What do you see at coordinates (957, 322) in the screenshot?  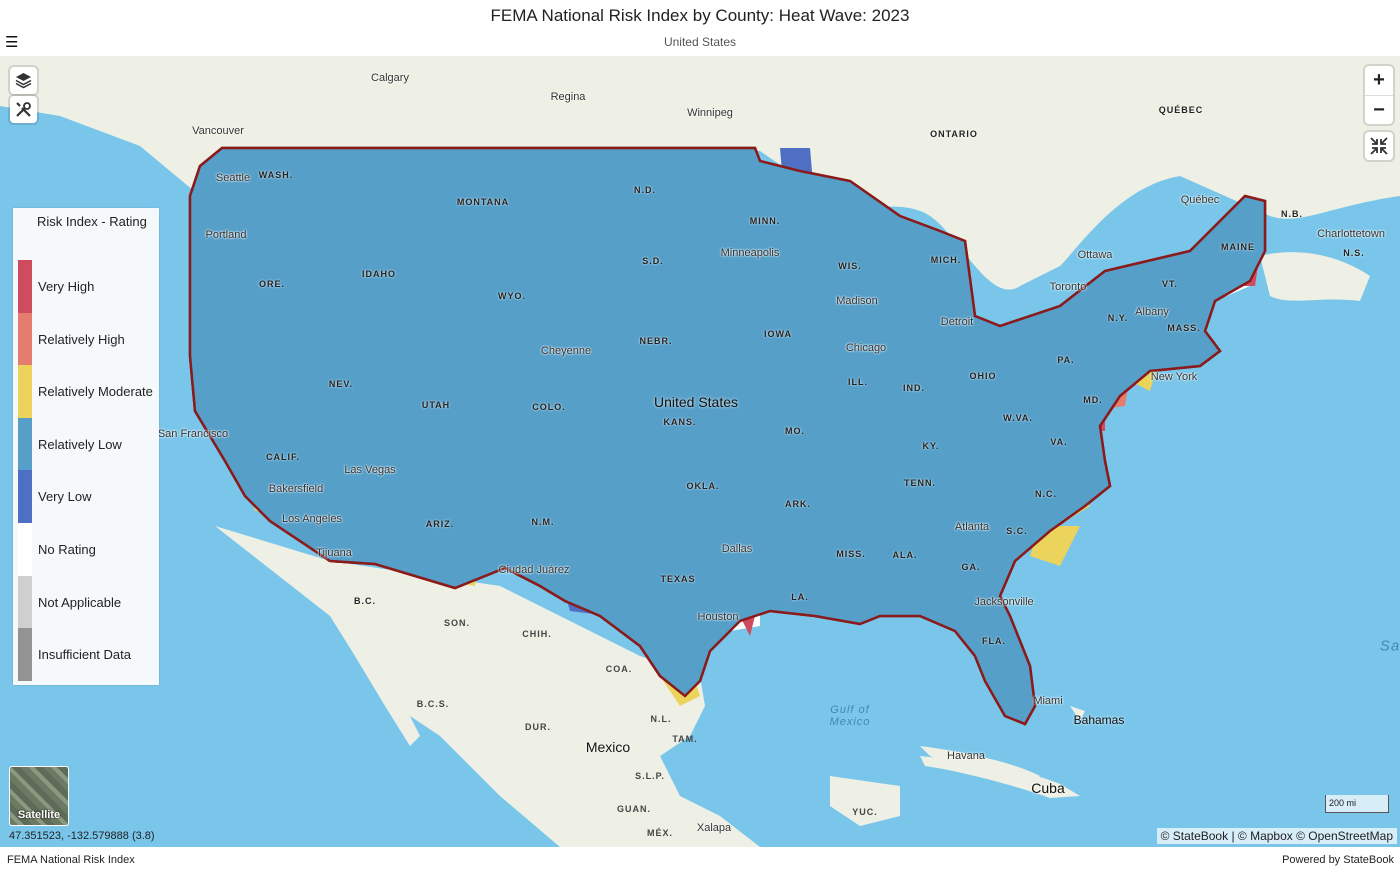 I see `label-detroit: Detroit` at bounding box center [957, 322].